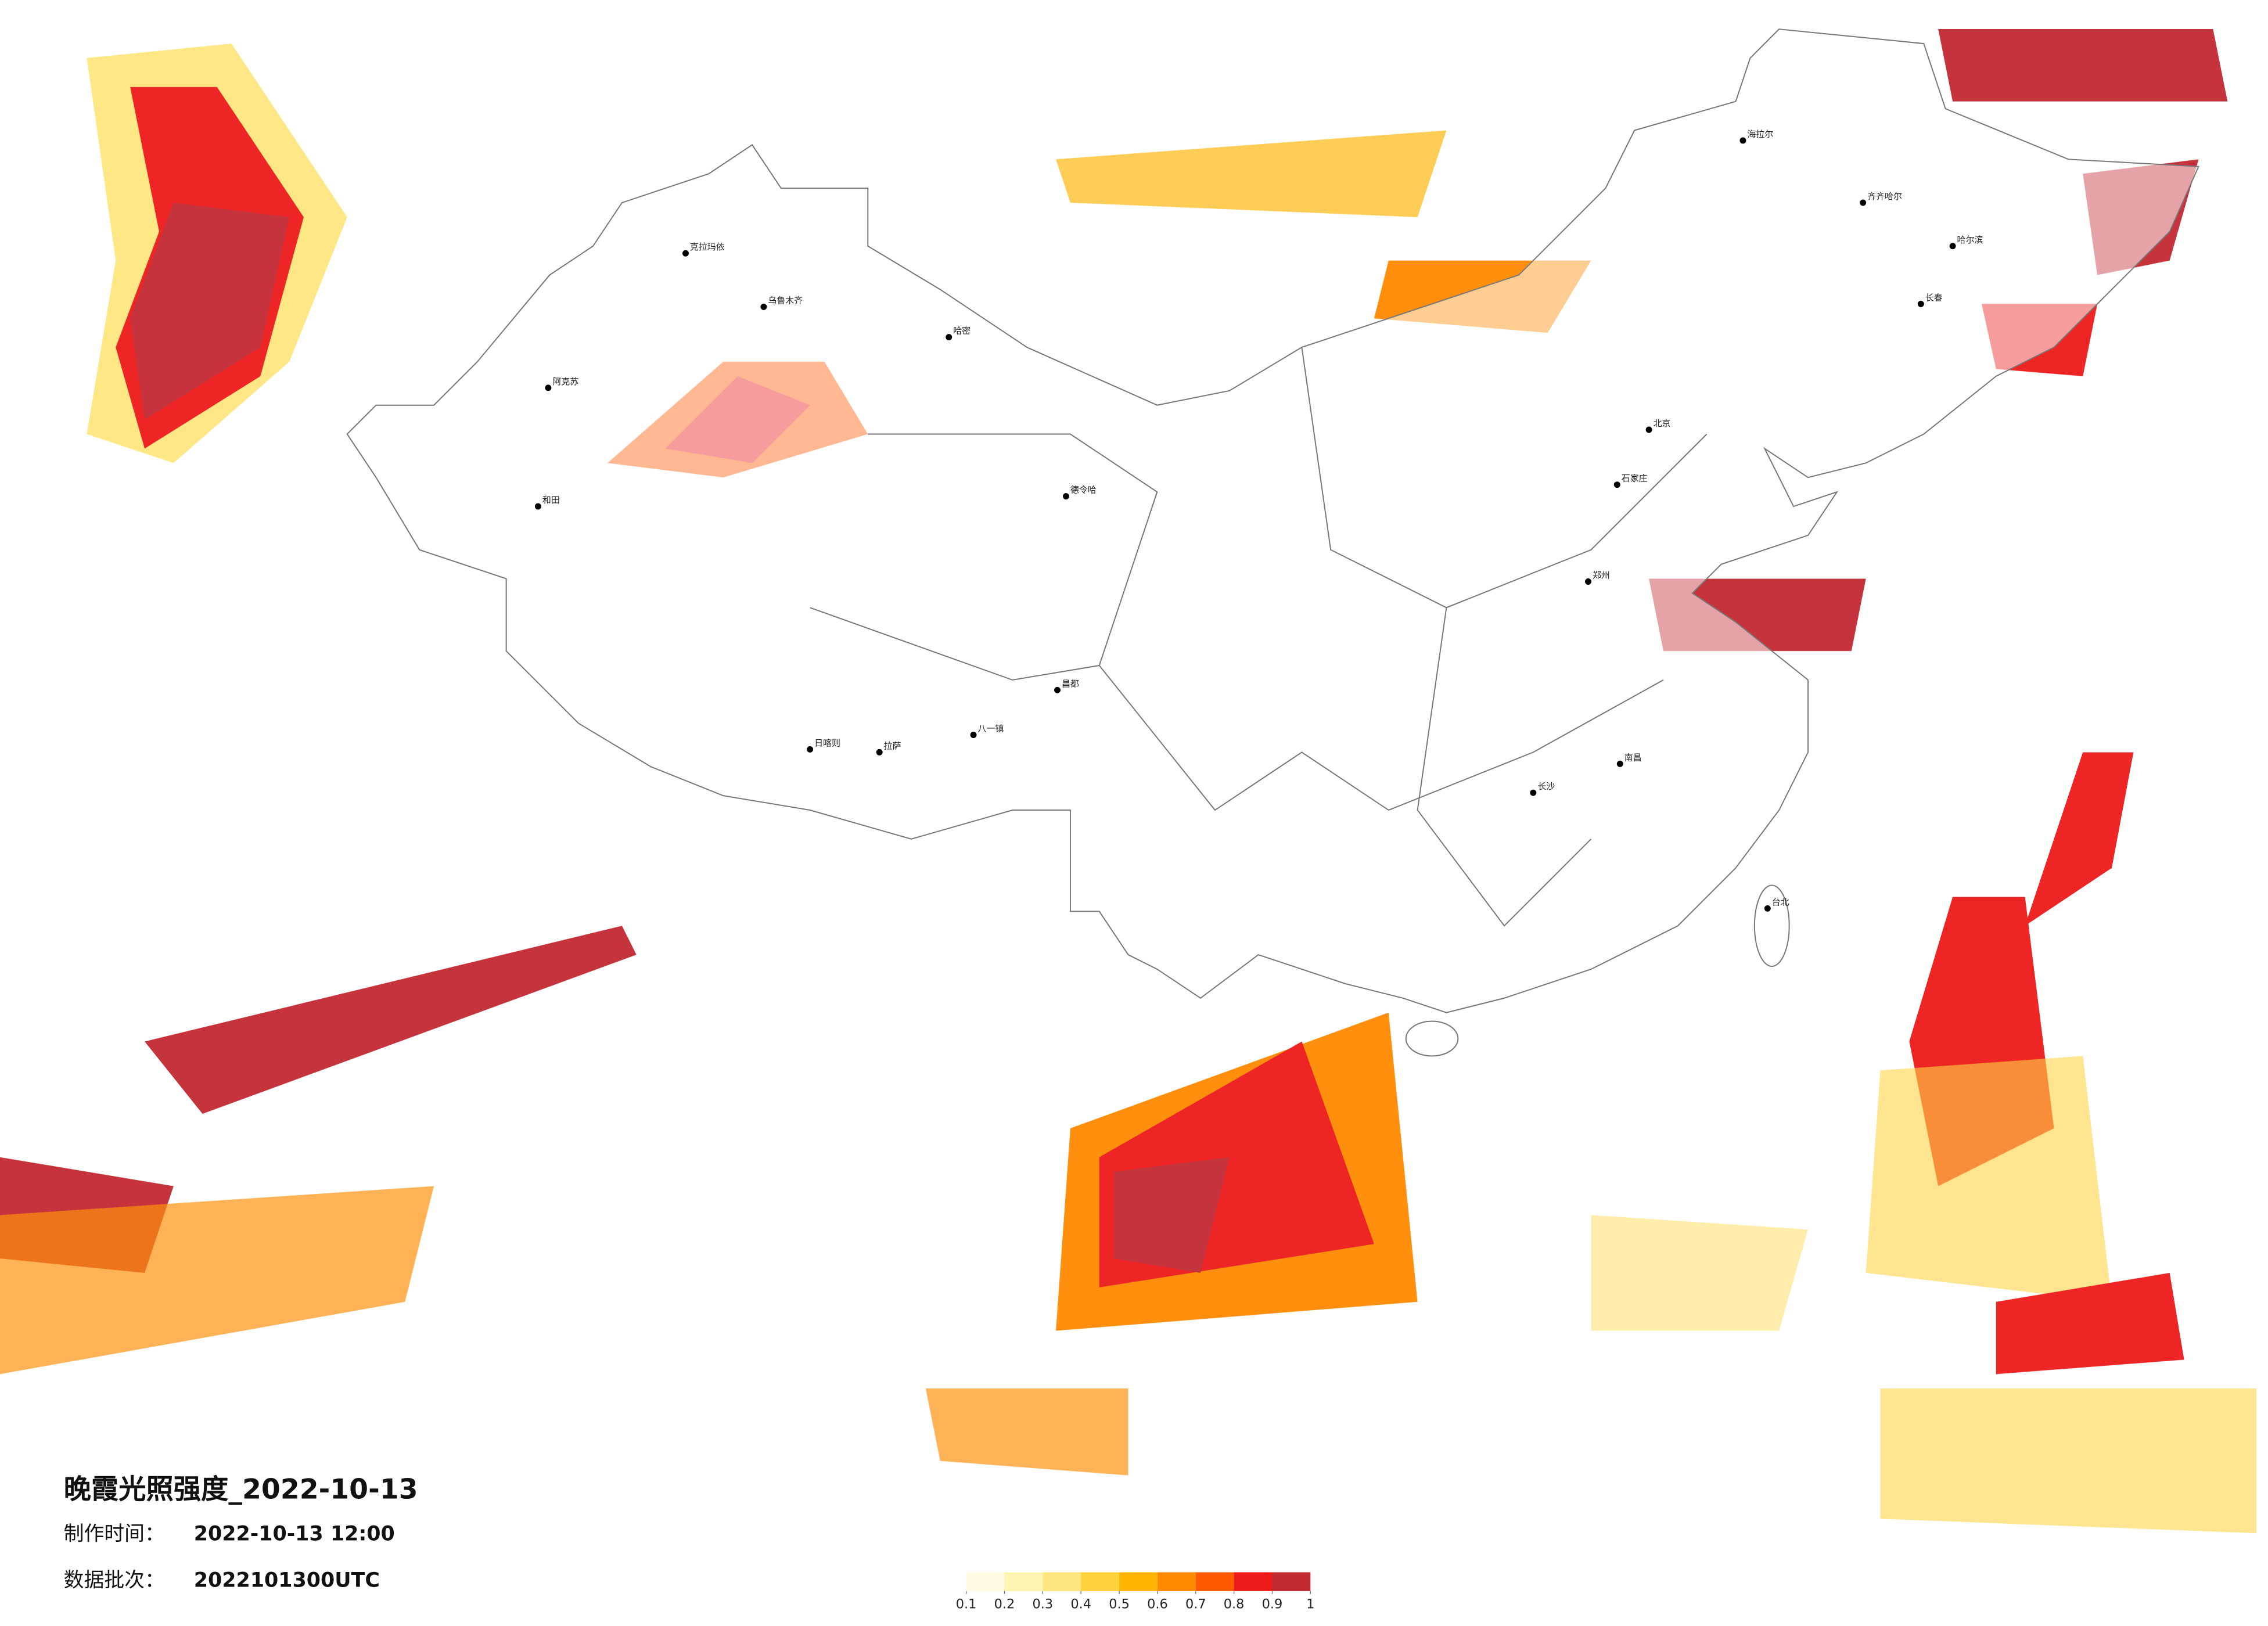 This screenshot has height=1626, width=2268. I want to click on city-label: 日喀则, so click(827, 743).